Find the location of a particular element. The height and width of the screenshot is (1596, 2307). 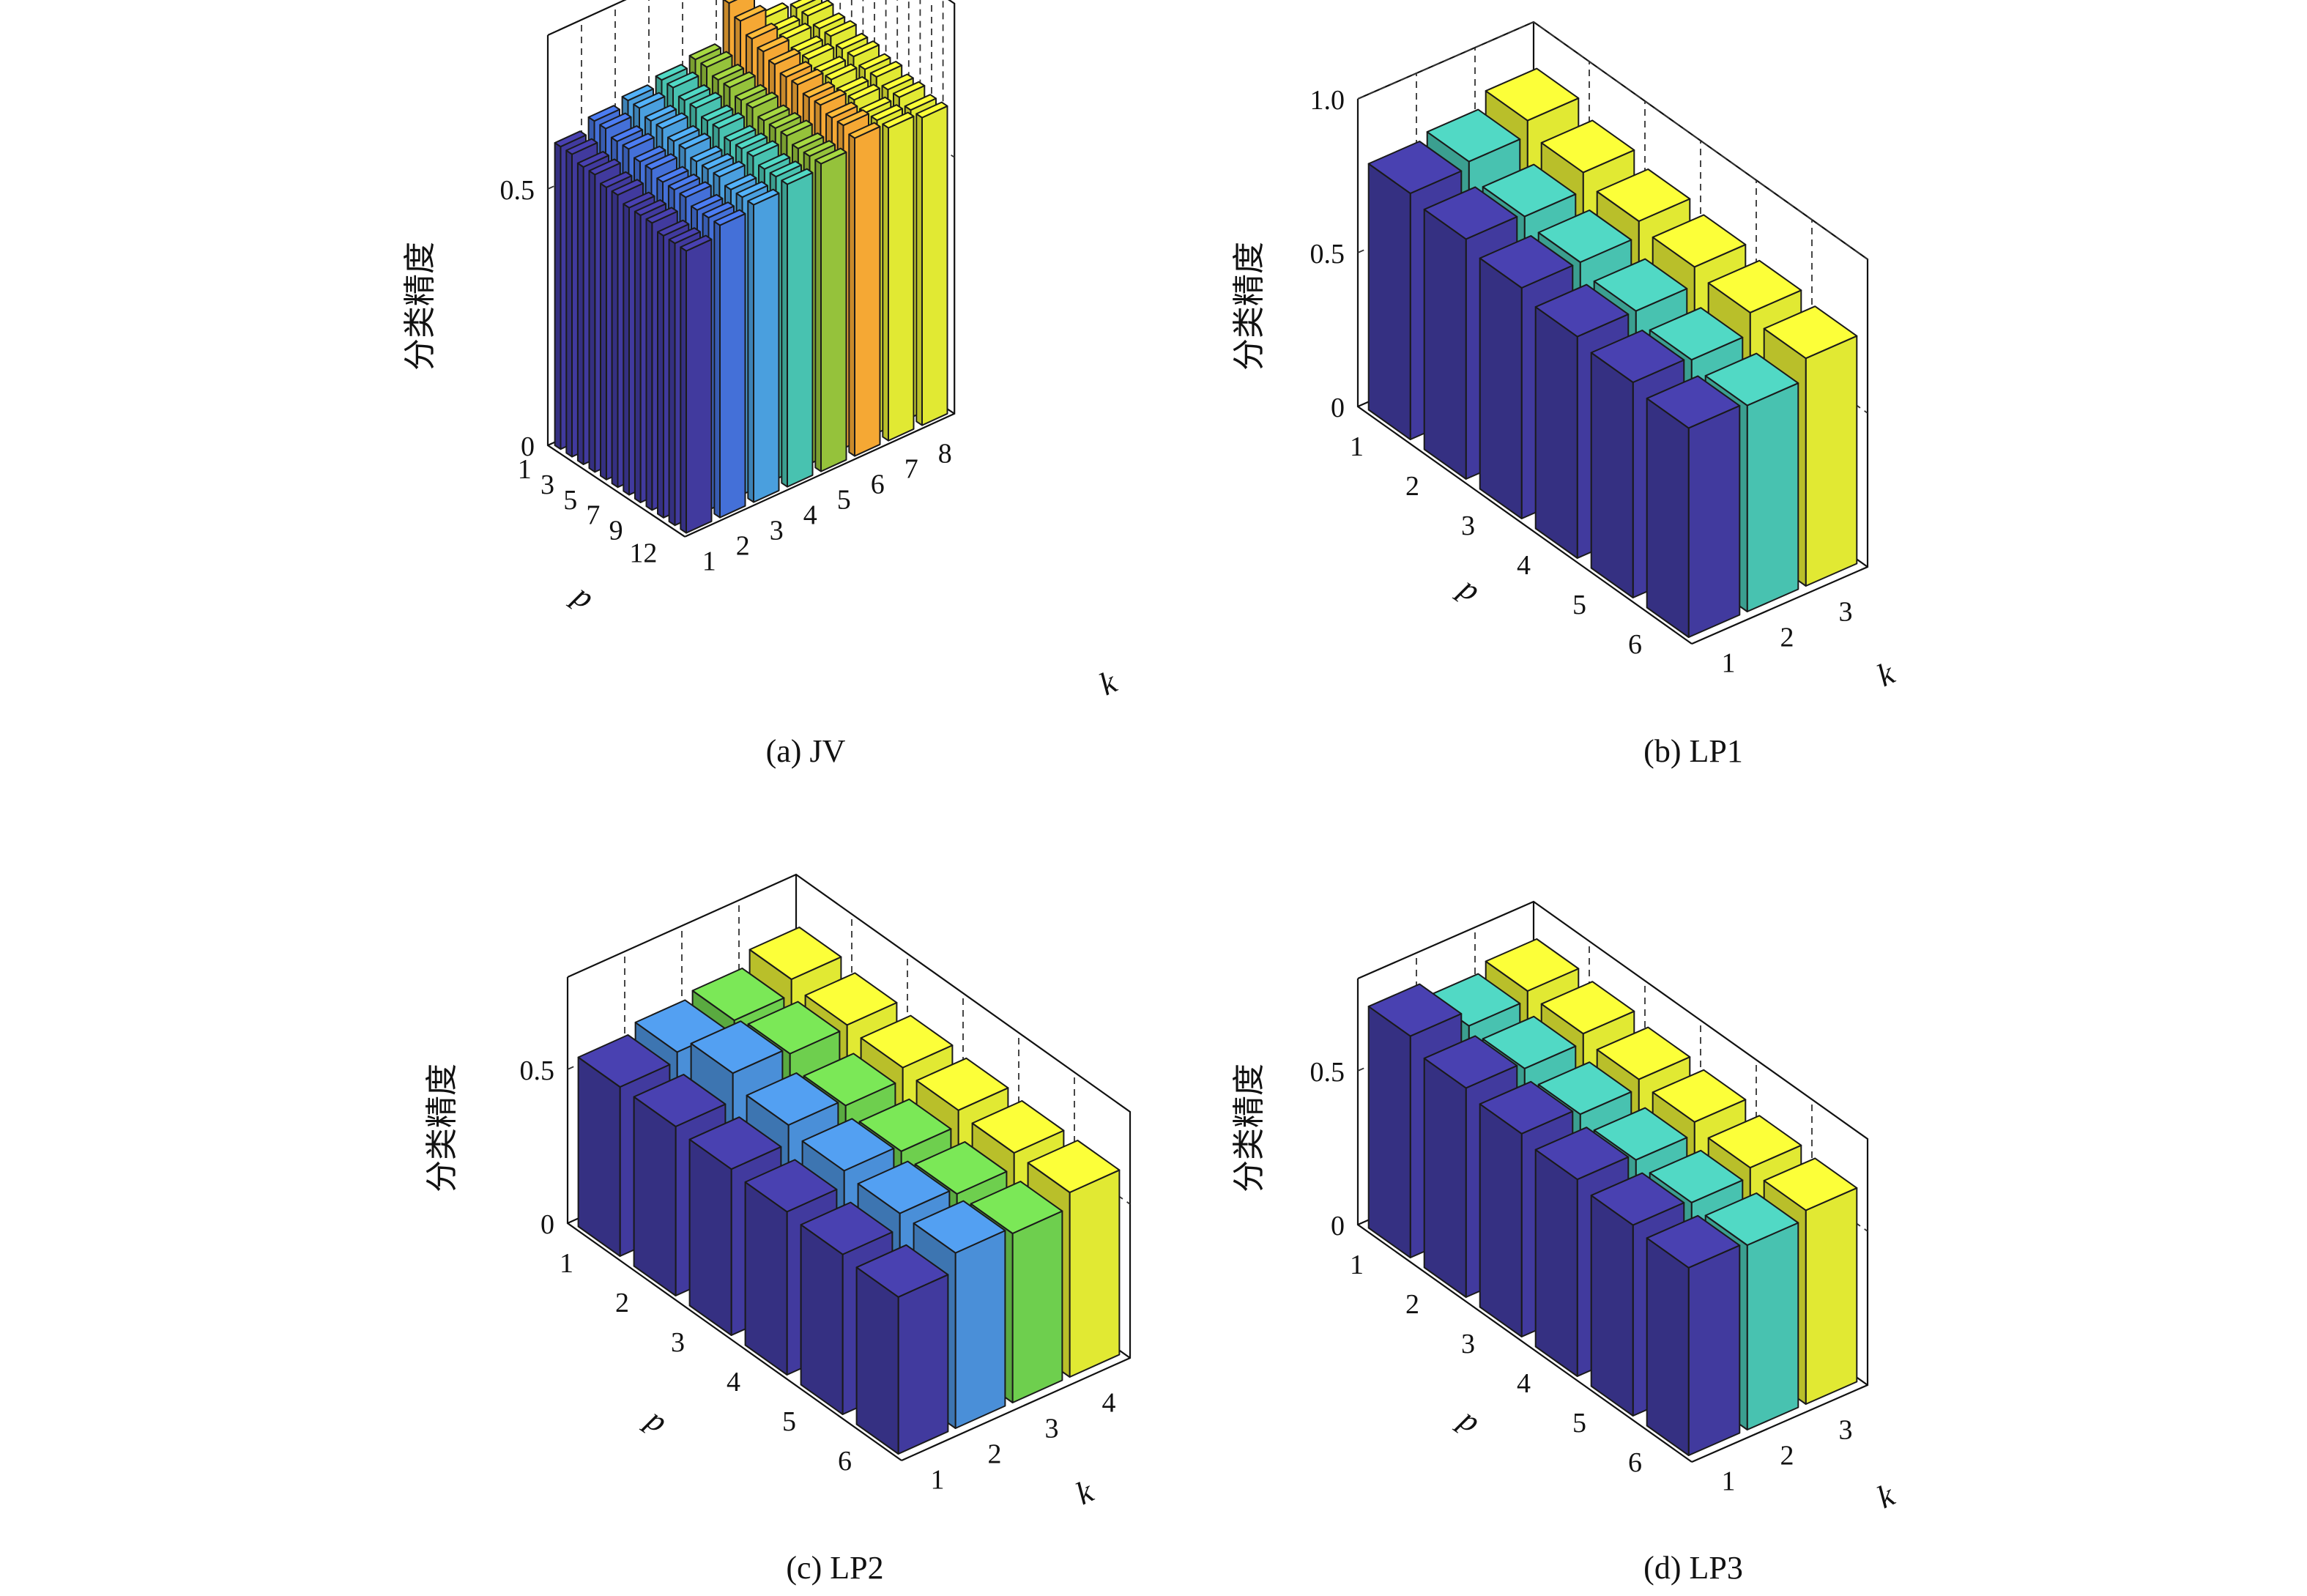

bar-k2-p12 is located at coordinates (729, 364).